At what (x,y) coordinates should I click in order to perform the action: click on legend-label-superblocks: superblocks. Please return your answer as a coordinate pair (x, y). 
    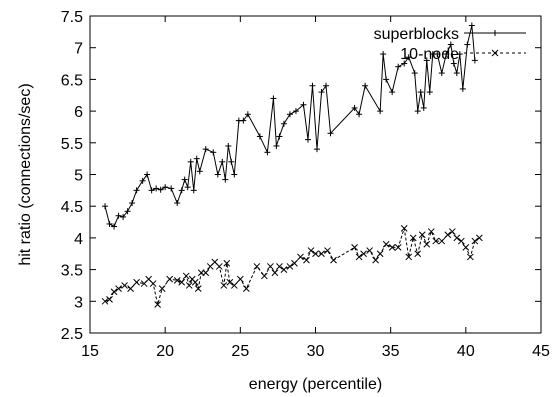
    Looking at the image, I should click on (416, 34).